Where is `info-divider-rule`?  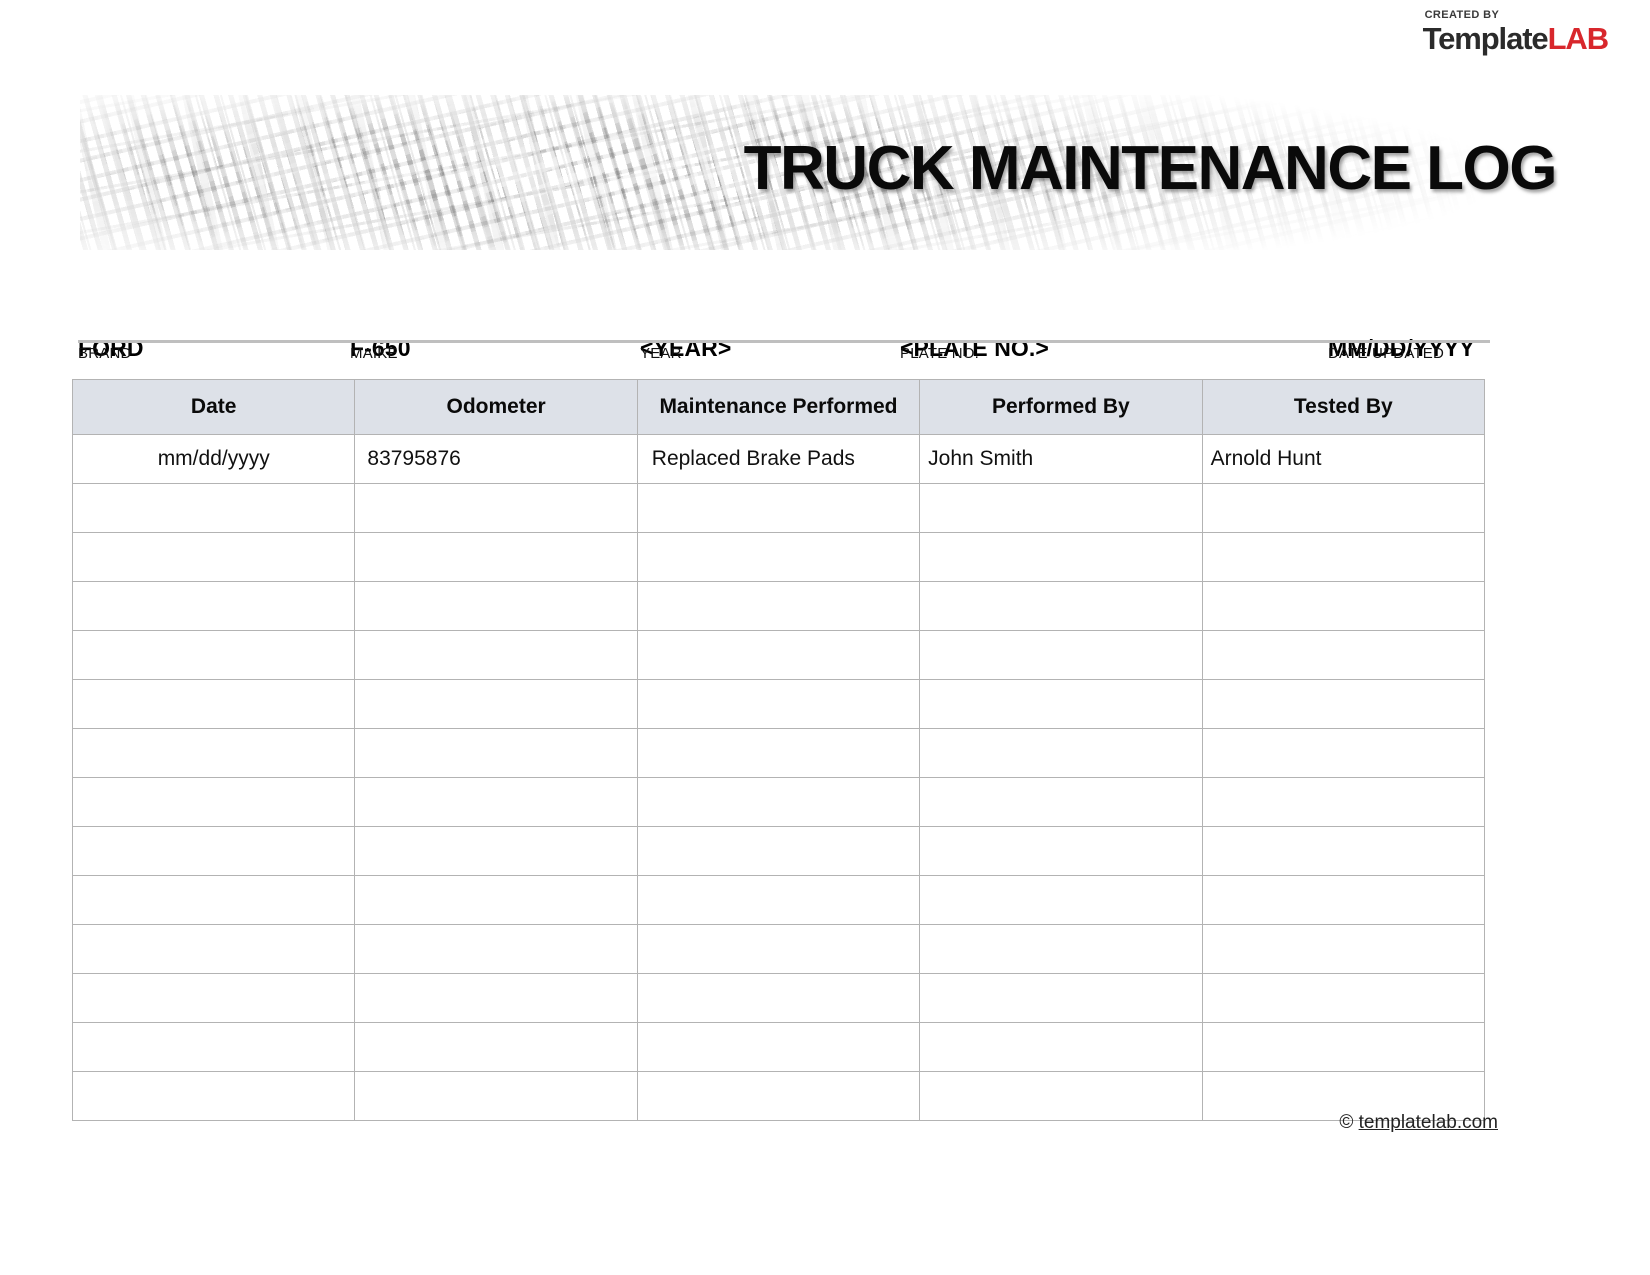
info-divider-rule is located at coordinates (784, 341).